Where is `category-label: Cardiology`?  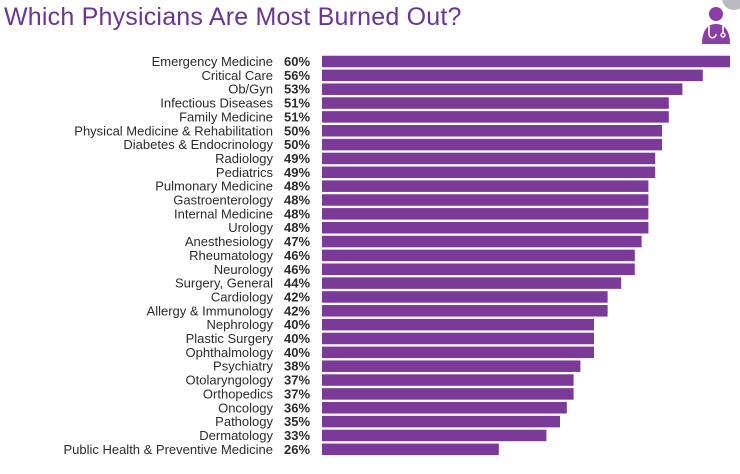 category-label: Cardiology is located at coordinates (242, 296).